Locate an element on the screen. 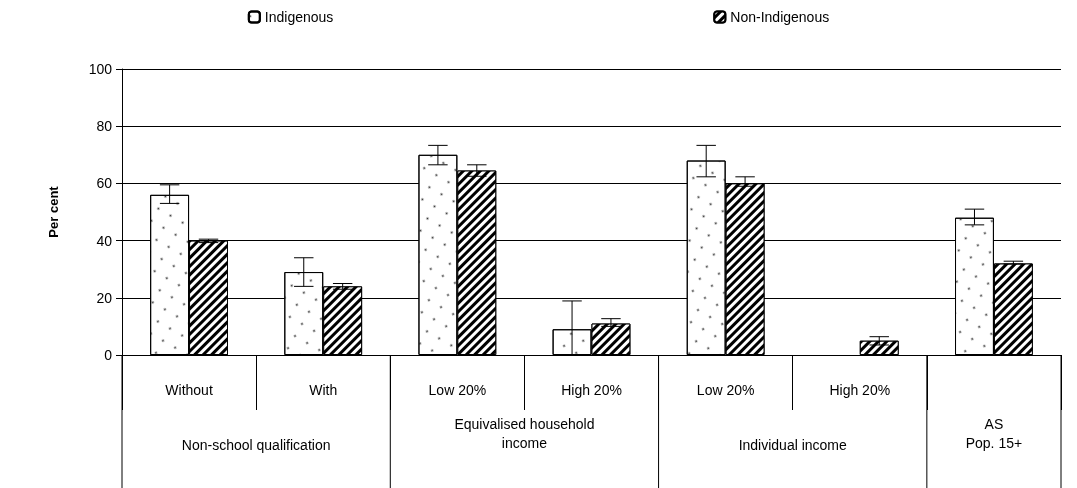 The height and width of the screenshot is (488, 1077). y-tick-label: 0 is located at coordinates (108, 355).